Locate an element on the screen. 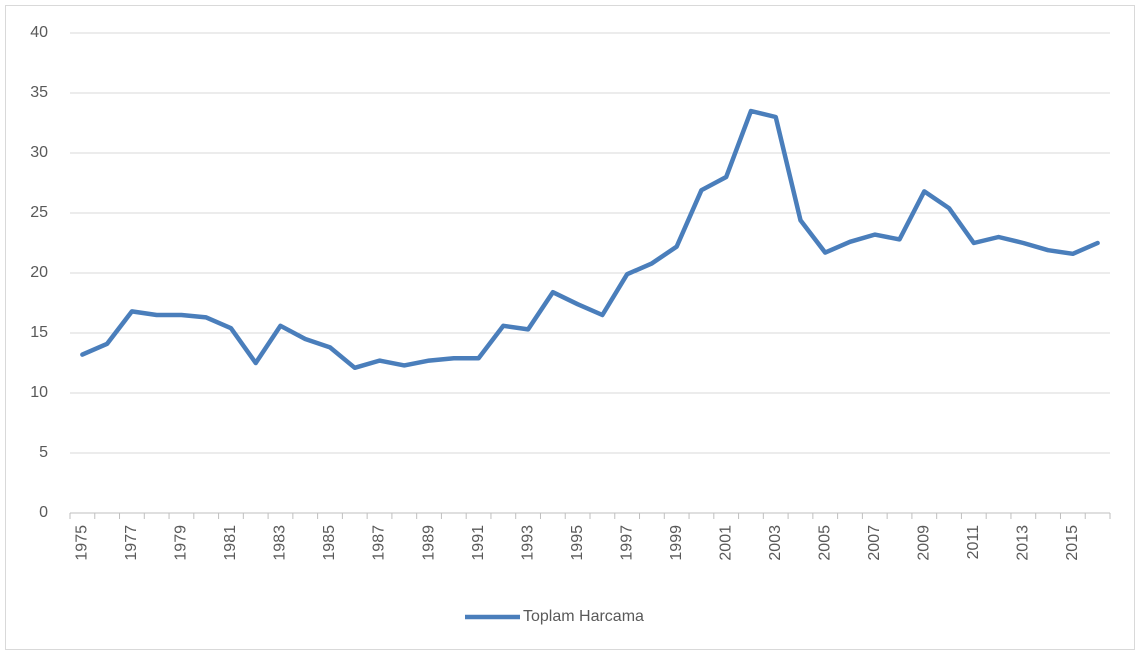 This screenshot has width=1140, height=660. x-tick-label: 1987 is located at coordinates (379, 543).